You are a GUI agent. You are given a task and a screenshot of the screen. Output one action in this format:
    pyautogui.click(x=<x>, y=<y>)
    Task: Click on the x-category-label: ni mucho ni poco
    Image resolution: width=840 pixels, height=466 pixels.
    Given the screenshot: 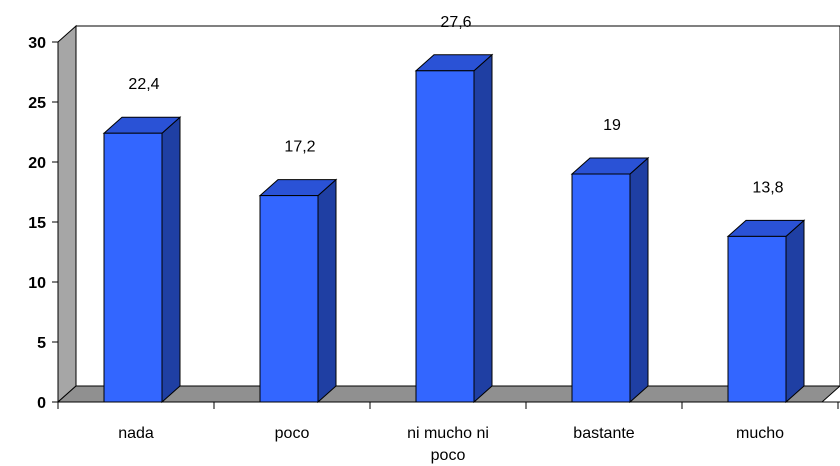 What is the action you would take?
    pyautogui.click(x=448, y=444)
    